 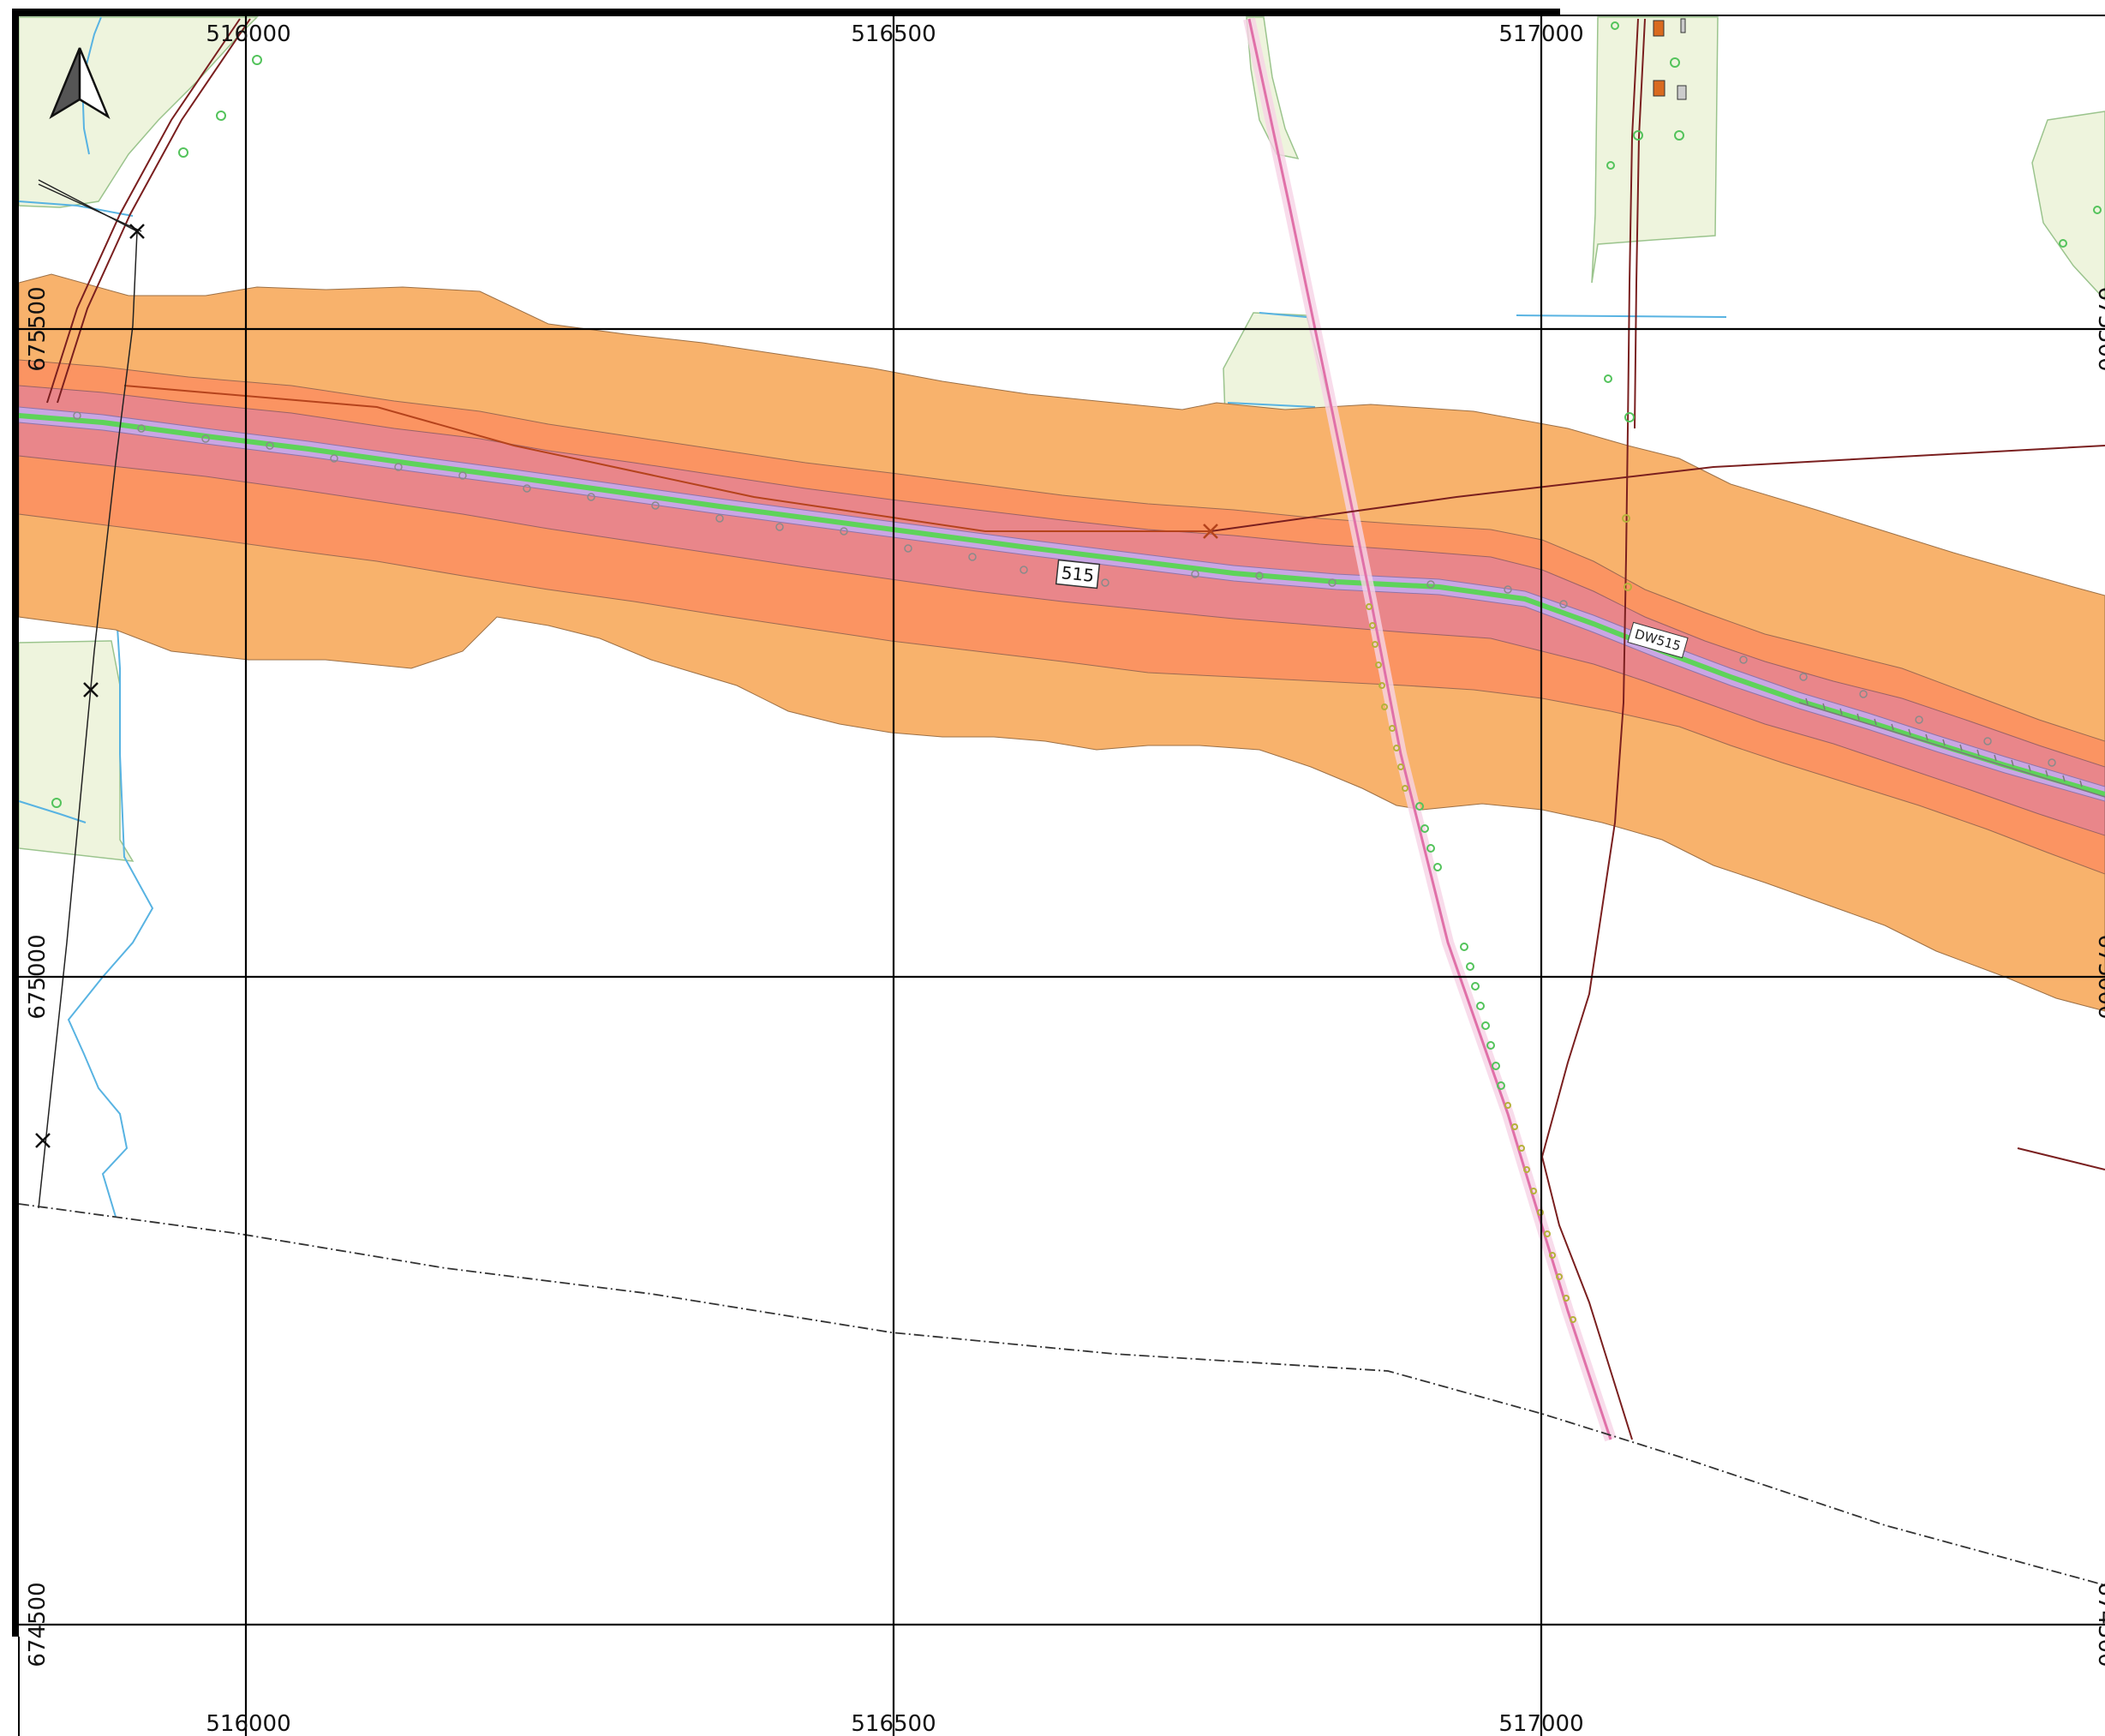 I want to click on grid-label-x: 516500, so click(x=893, y=1723).